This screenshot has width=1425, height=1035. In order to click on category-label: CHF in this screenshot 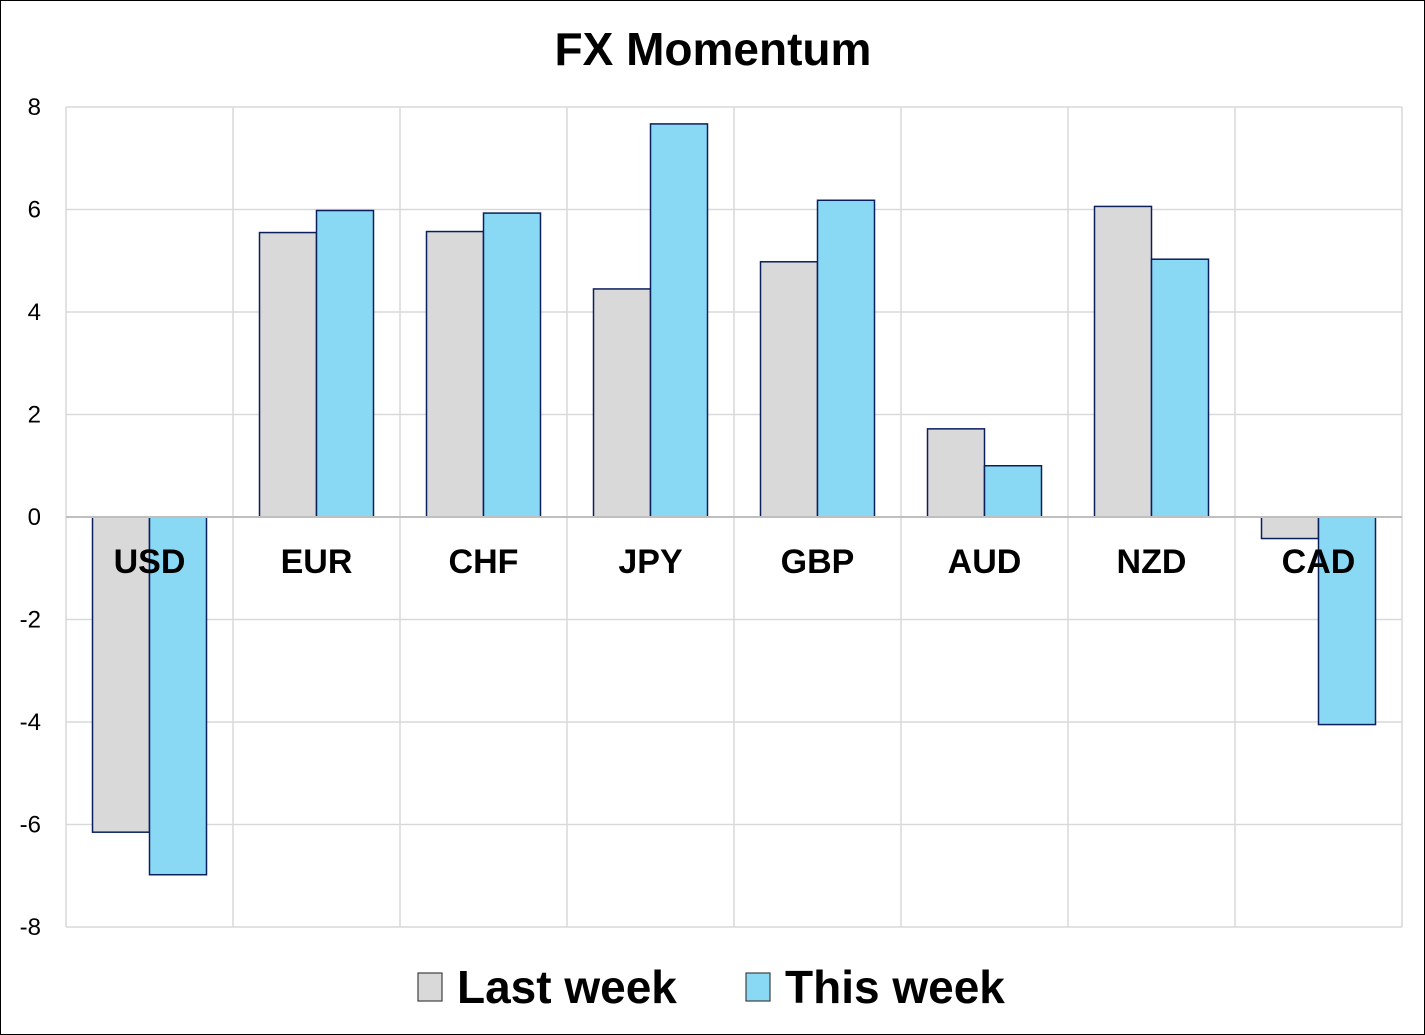, I will do `click(484, 562)`.